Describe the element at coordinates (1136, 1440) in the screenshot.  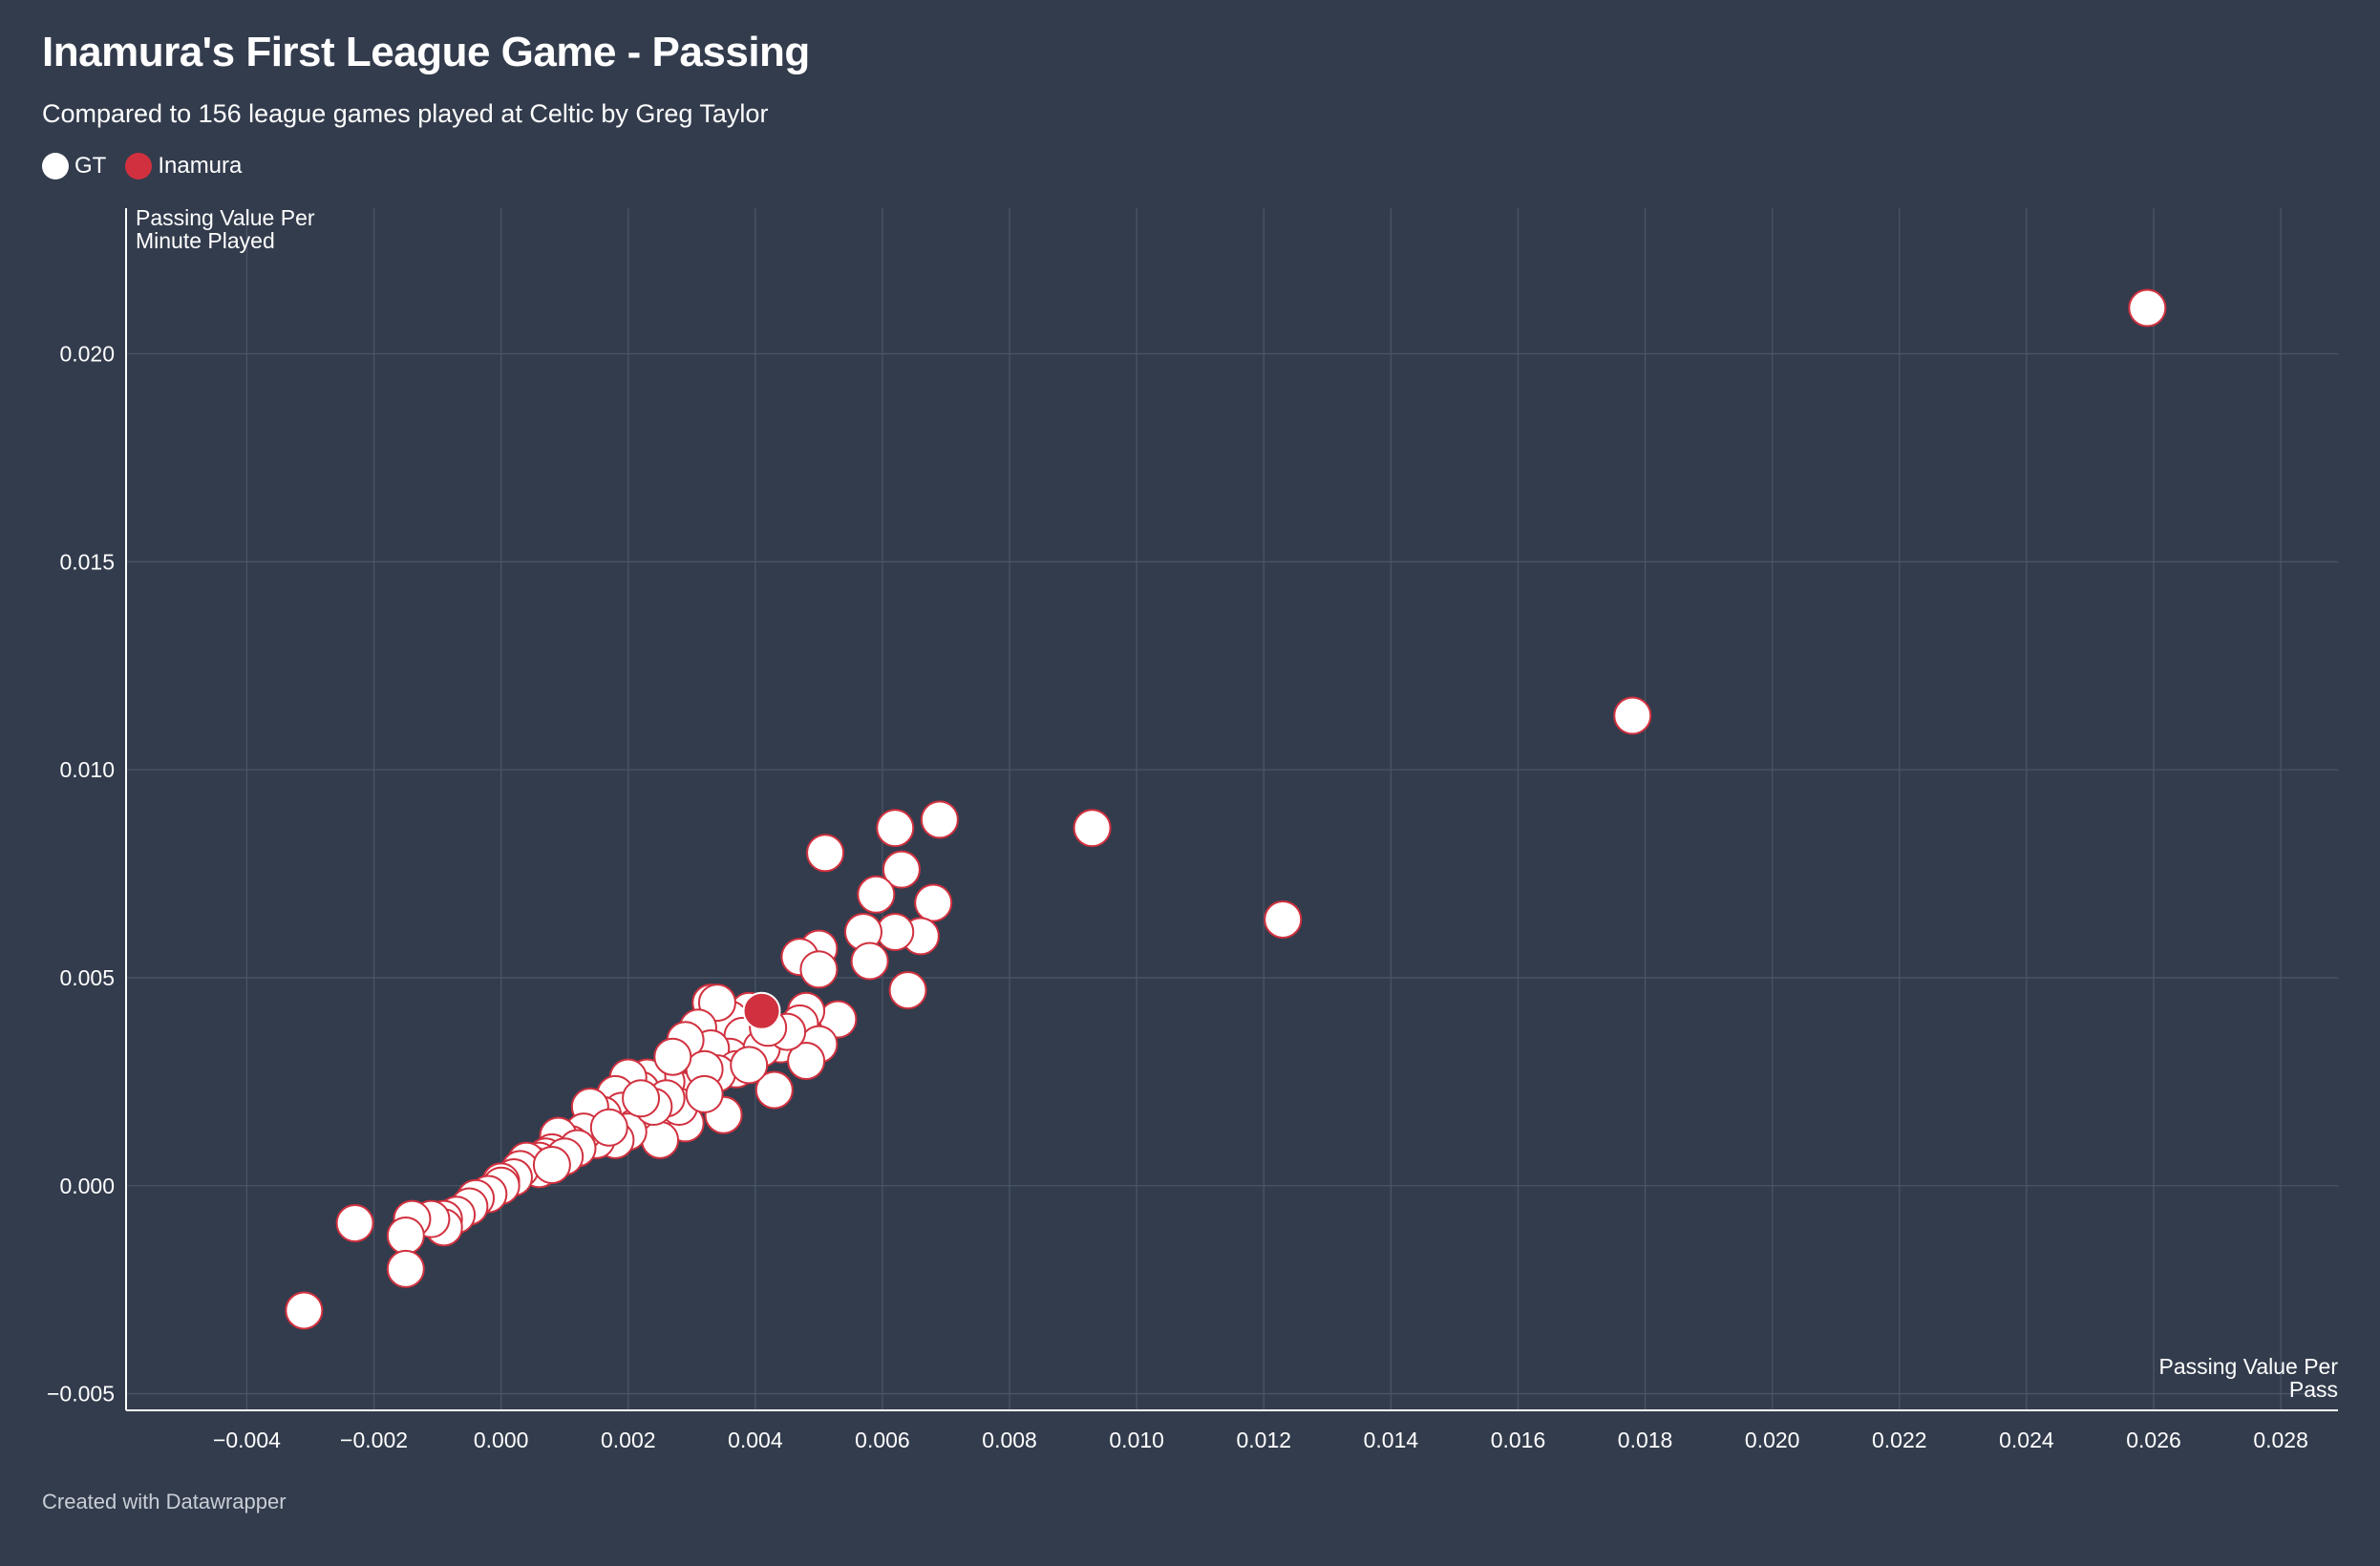
I see `x-tick-label: 0.010` at that location.